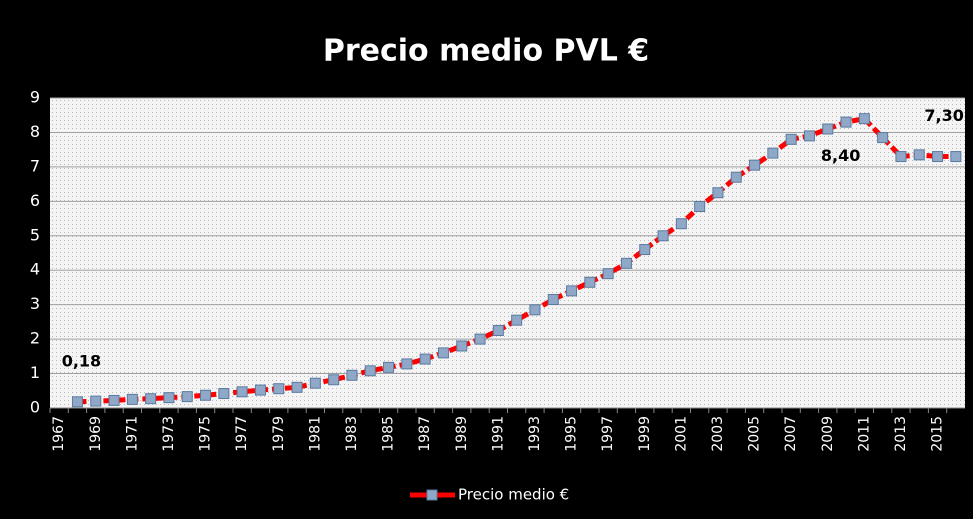 The image size is (973, 519). What do you see at coordinates (59, 434) in the screenshot?
I see `x-tick-label: 1967` at bounding box center [59, 434].